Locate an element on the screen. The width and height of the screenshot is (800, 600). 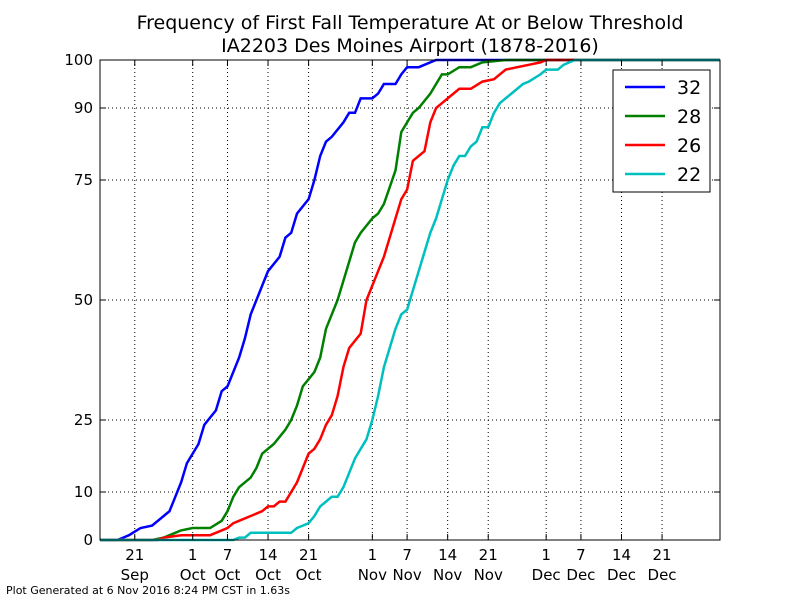
y-tick-label: 25 is located at coordinates (83, 420).